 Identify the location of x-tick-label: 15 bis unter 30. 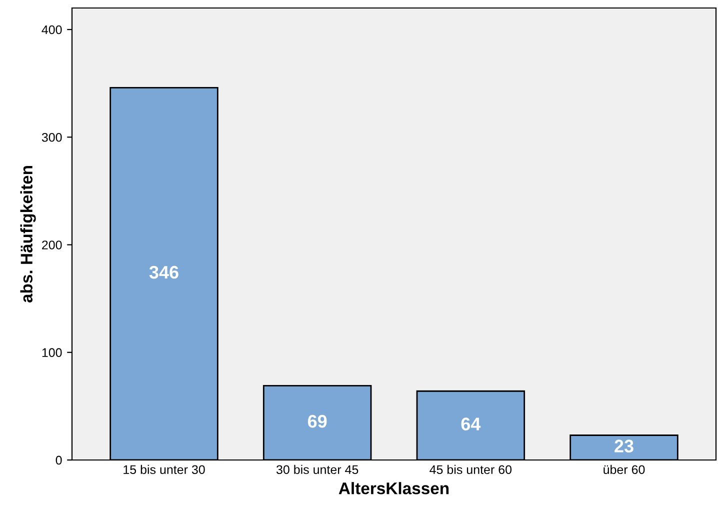
(164, 469).